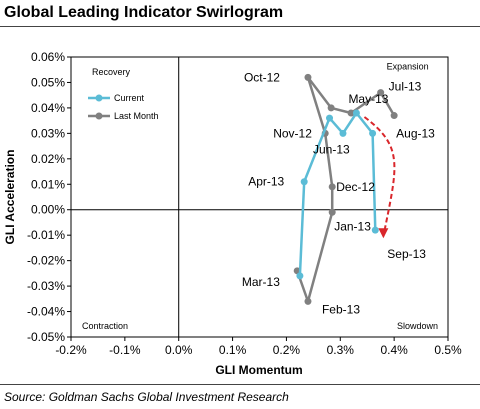 The image size is (480, 409). What do you see at coordinates (240, 26) in the screenshot?
I see `title-rule` at bounding box center [240, 26].